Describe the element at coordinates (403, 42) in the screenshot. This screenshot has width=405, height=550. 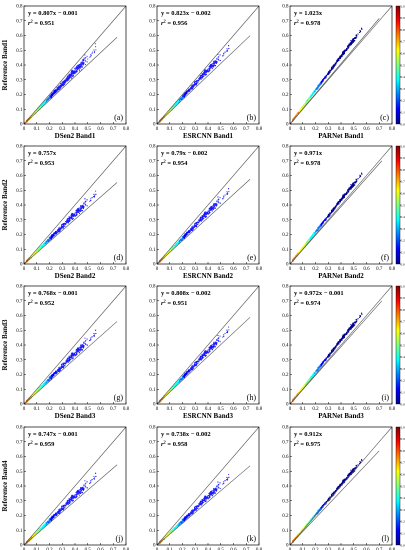
I see `colorbar-tick-label: 0.7` at that location.